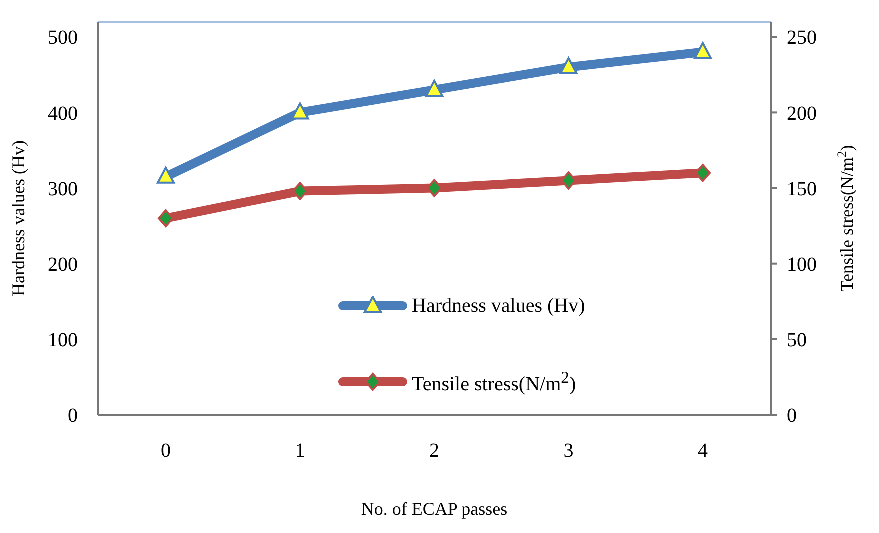 The width and height of the screenshot is (879, 533). What do you see at coordinates (300, 451) in the screenshot?
I see `x-tick-label: 1` at bounding box center [300, 451].